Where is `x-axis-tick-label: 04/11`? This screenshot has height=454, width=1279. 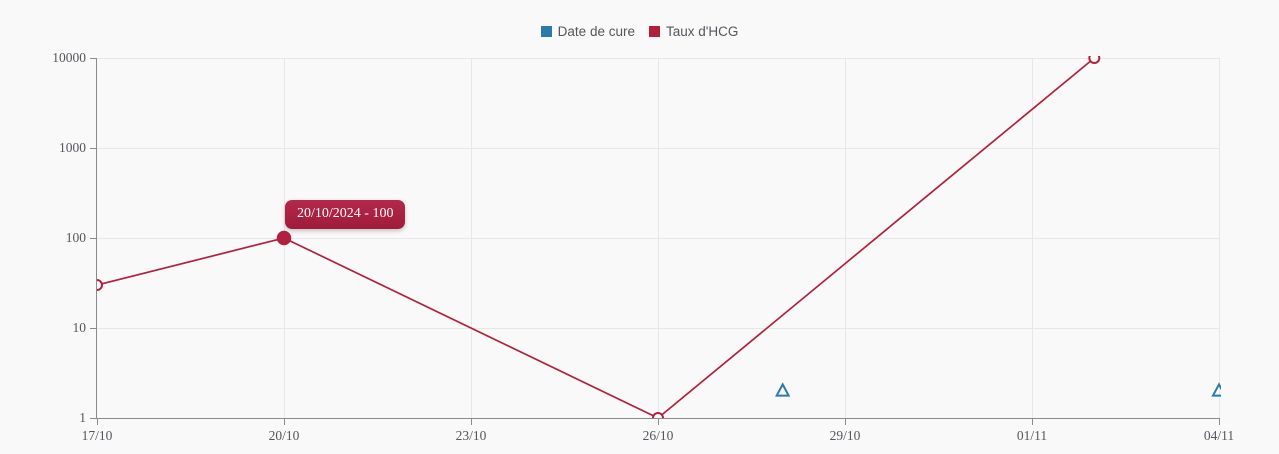
x-axis-tick-label: 04/11 is located at coordinates (1219, 435).